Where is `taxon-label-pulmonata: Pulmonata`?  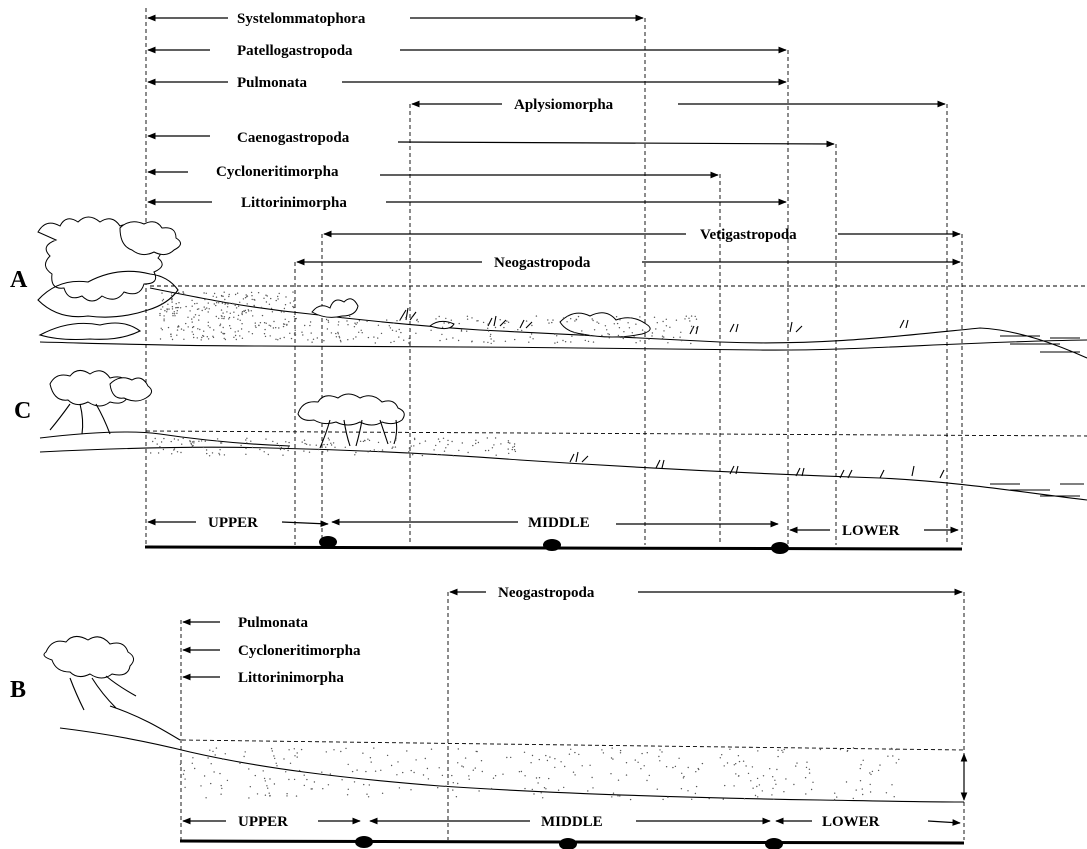
taxon-label-pulmonata: Pulmonata is located at coordinates (272, 83).